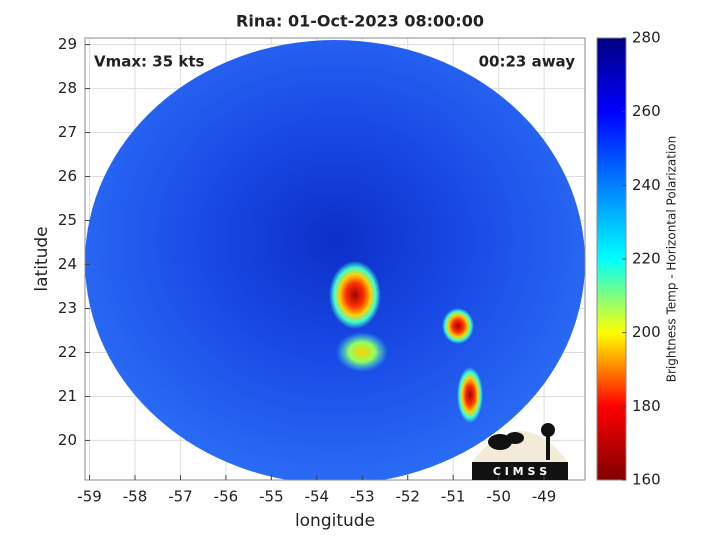 The width and height of the screenshot is (720, 540). Describe the element at coordinates (67, 88) in the screenshot. I see `y-tick-label: 28` at that location.